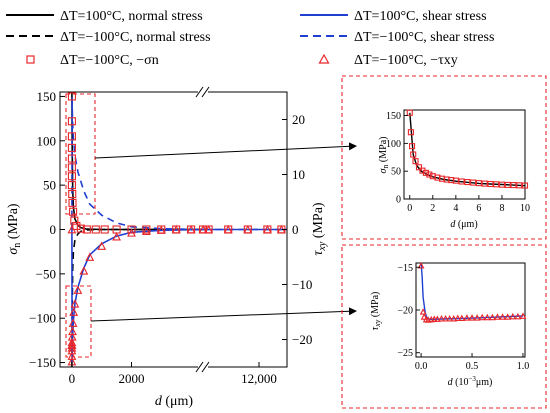 Image resolution: width=550 pixels, height=413 pixels. What do you see at coordinates (393, 144) in the screenshot?
I see `inset-y-tick-label: 100` at bounding box center [393, 144].